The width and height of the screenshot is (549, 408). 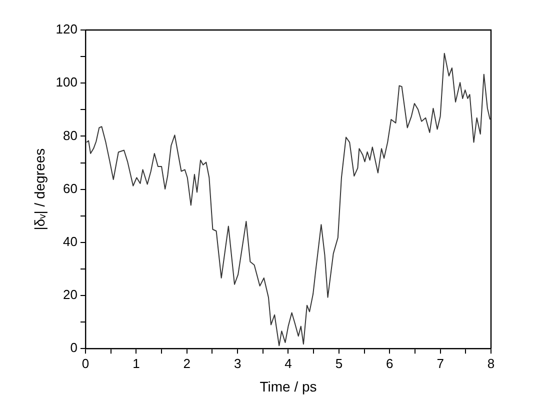 What do you see at coordinates (288, 386) in the screenshot?
I see `x-axis-title: Time / ps` at bounding box center [288, 386].